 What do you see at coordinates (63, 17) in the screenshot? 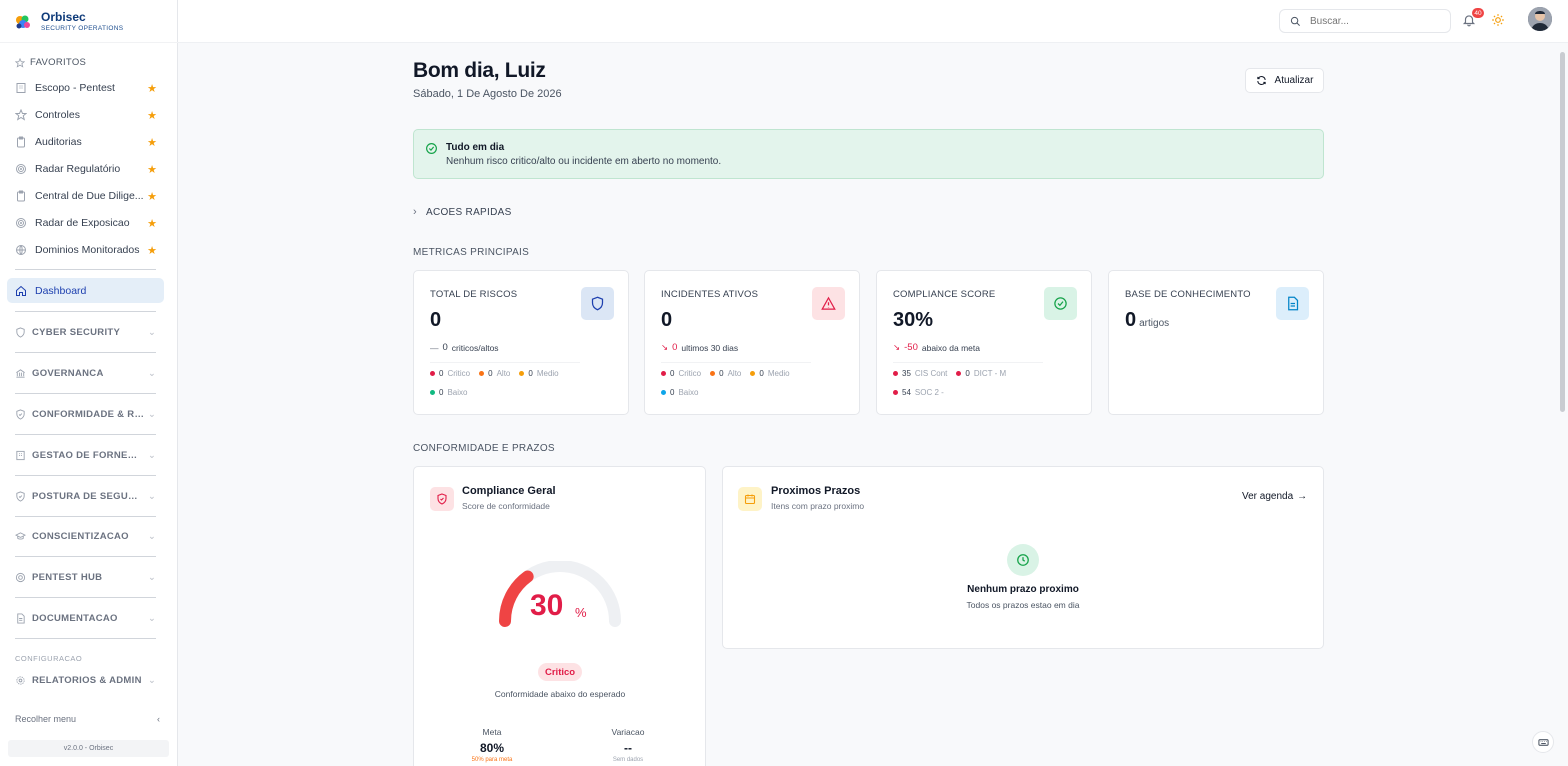
I see `brand-name: Orbisec` at bounding box center [63, 17].